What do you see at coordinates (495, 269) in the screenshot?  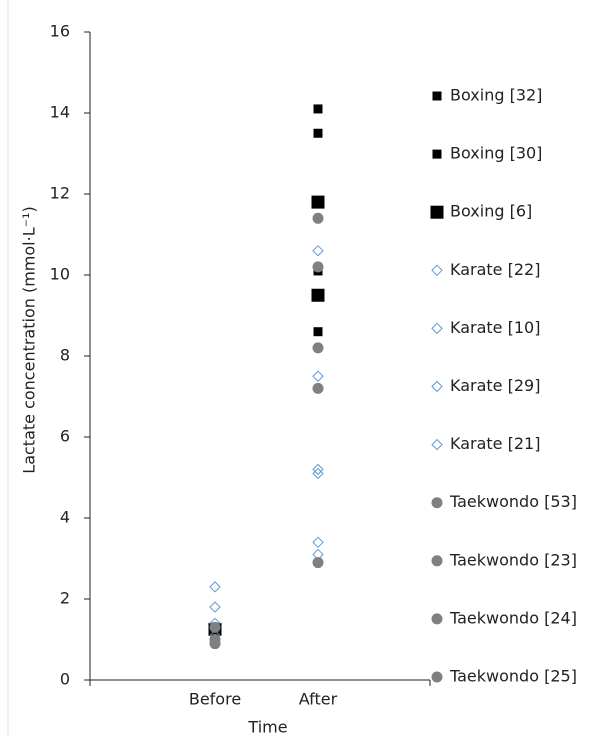 I see `legend-label: Karate [22]` at bounding box center [495, 269].